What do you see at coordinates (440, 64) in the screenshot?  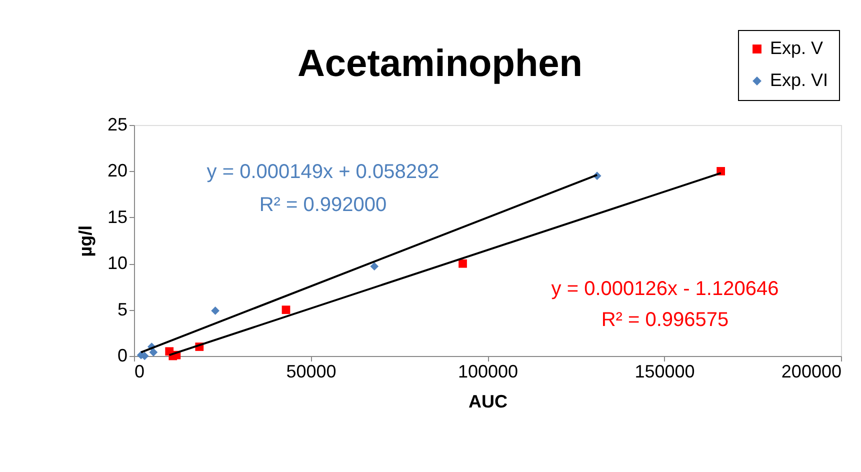 I see `chart-title: Acetaminophen` at bounding box center [440, 64].